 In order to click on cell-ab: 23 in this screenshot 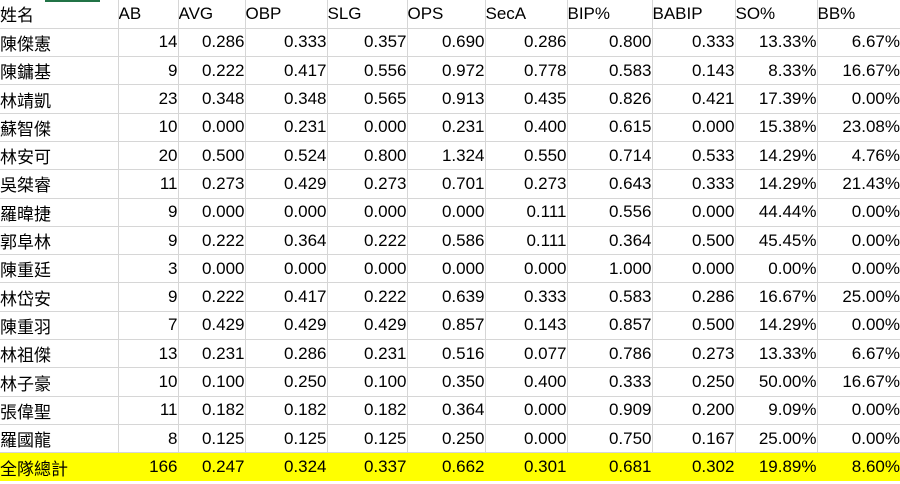, I will do `click(148, 99)`.